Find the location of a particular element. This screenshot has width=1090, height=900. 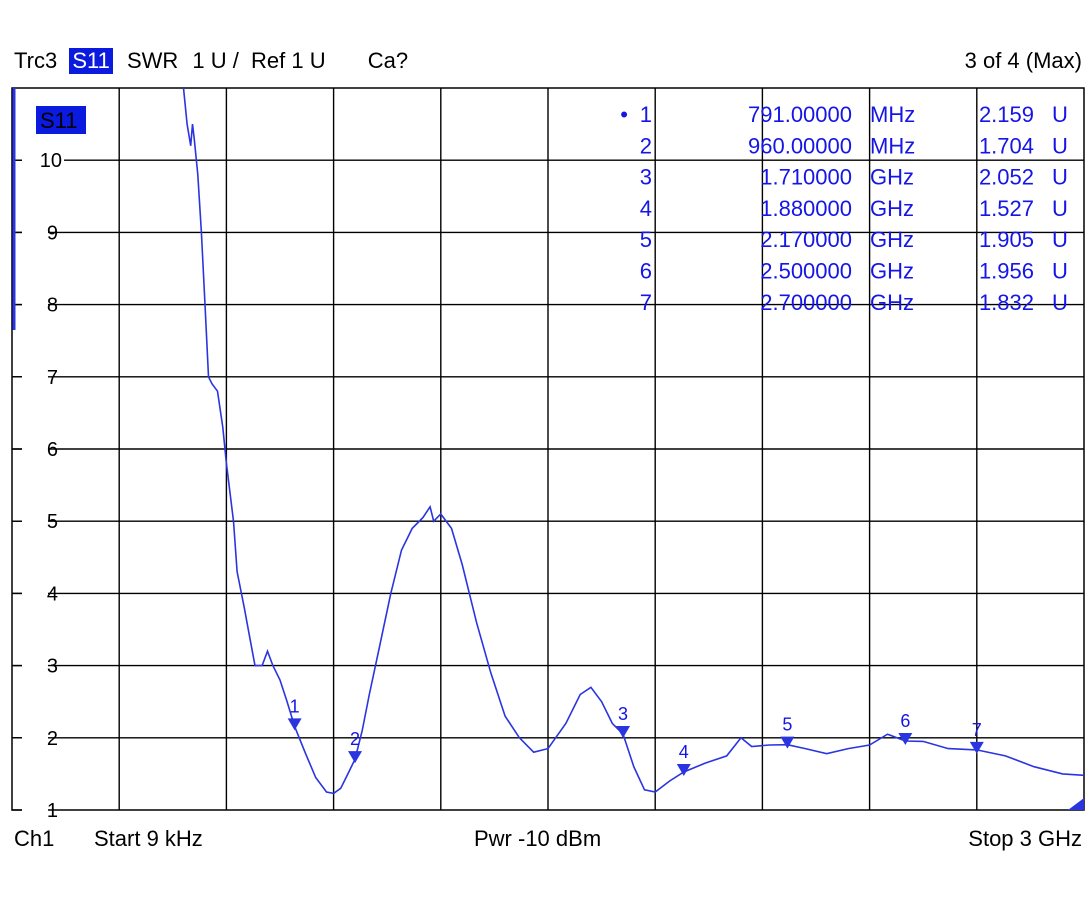

marker-1-triangle is located at coordinates (294, 724).